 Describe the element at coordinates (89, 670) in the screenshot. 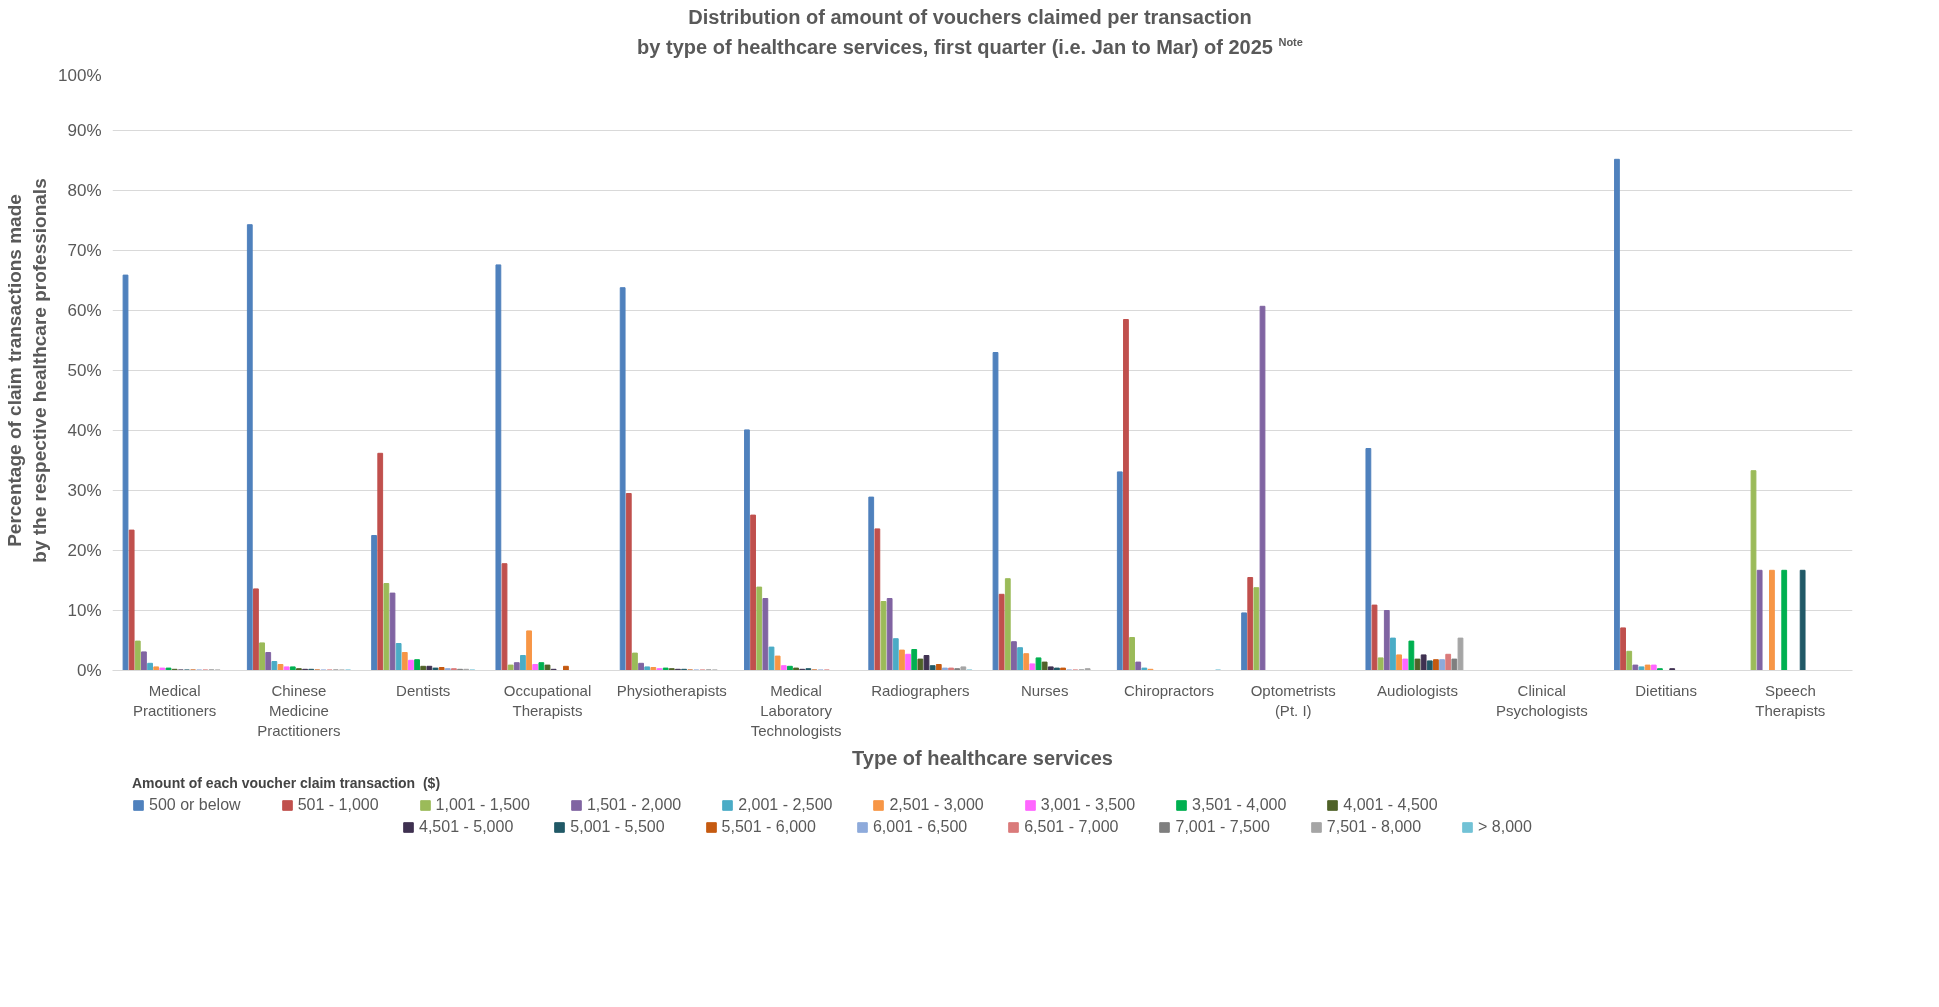

I see `y-tick-label: 0%` at that location.